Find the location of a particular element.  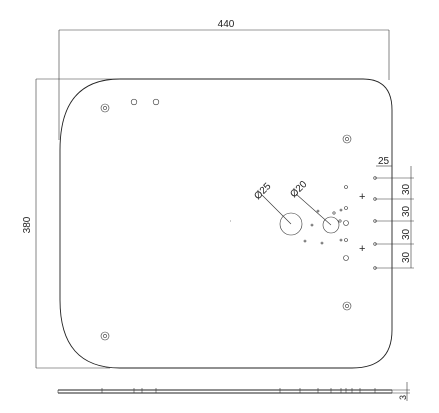

width-label: 440 is located at coordinates (226, 24).